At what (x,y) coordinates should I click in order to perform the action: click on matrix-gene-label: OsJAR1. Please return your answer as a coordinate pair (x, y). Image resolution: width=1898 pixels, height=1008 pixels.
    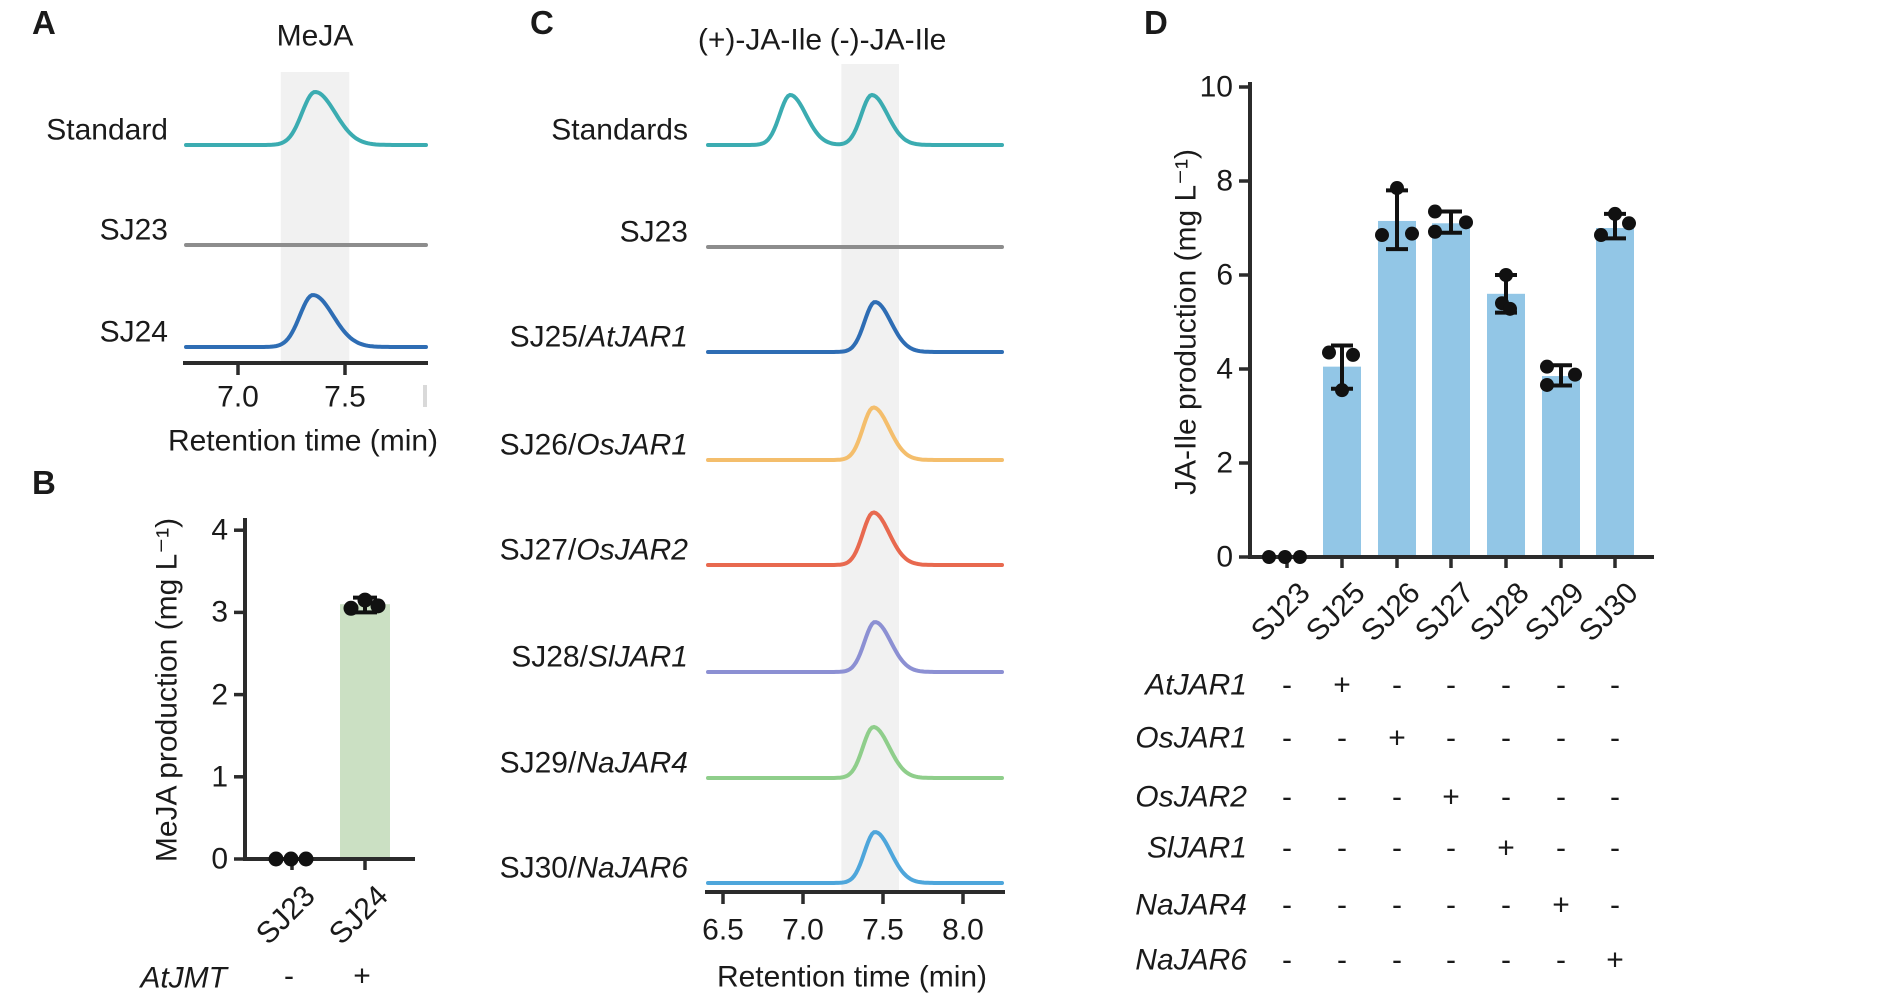
    Looking at the image, I should click on (1191, 738).